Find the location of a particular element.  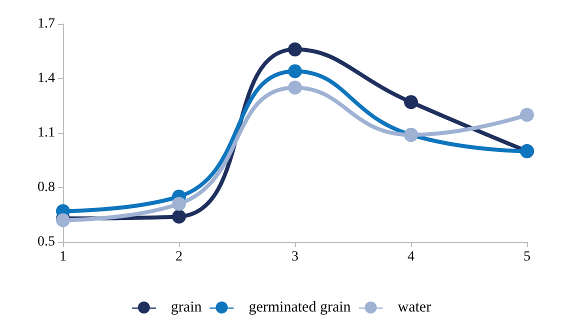

legend-label: water is located at coordinates (415, 308).